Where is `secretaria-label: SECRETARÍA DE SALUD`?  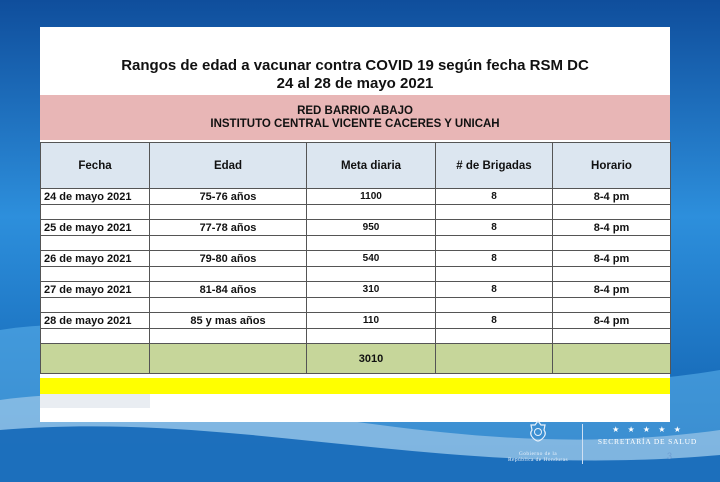 secretaria-label: SECRETARÍA DE SALUD is located at coordinates (647, 441).